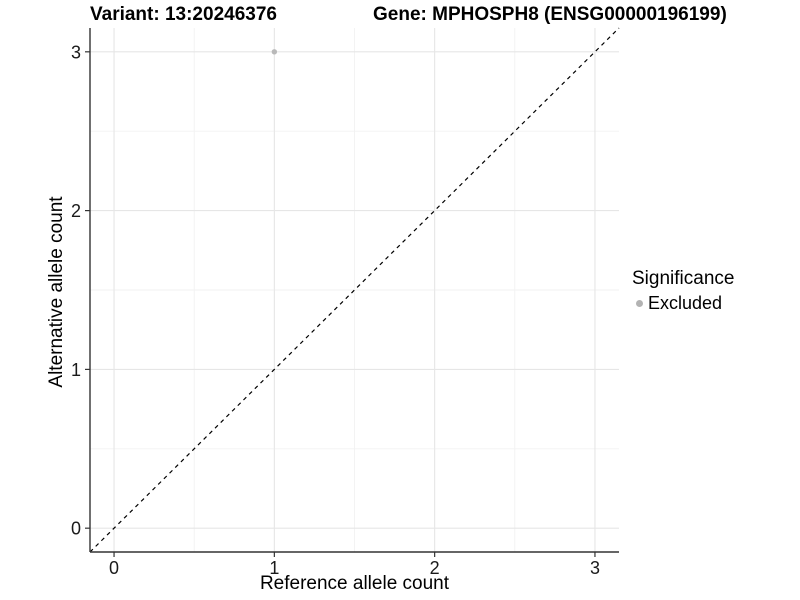  What do you see at coordinates (435, 568) in the screenshot?
I see `x-tick-label: 2` at bounding box center [435, 568].